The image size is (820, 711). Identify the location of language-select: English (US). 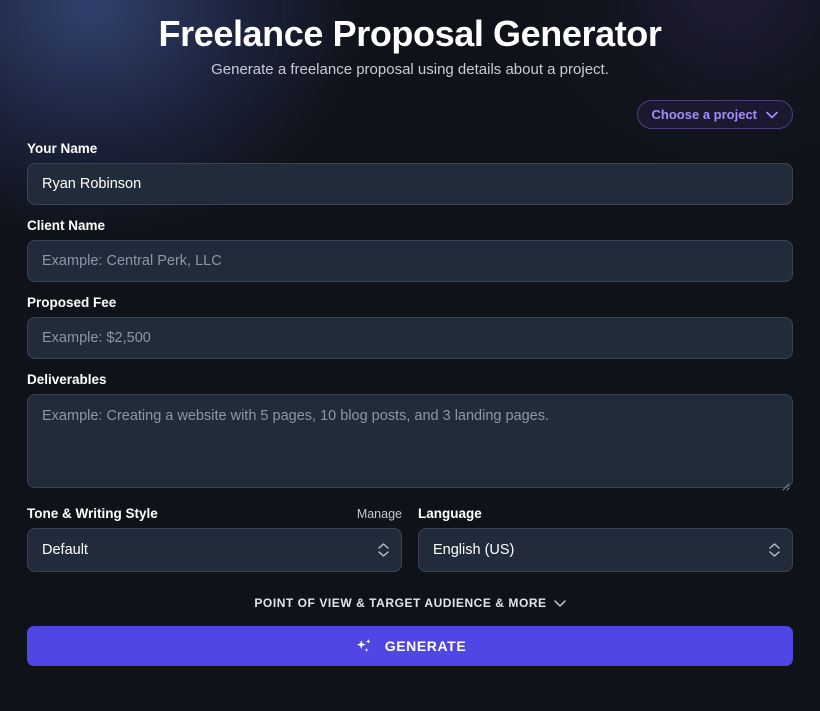
(605, 550).